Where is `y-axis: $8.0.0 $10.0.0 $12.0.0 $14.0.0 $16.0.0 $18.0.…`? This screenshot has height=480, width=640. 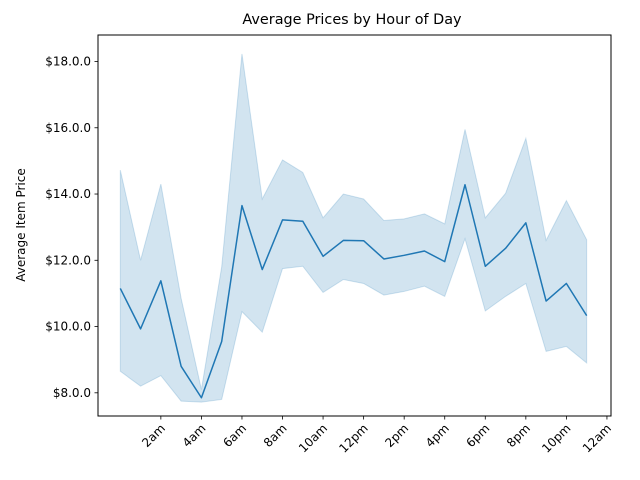 y-axis: $8.0.0 $10.0.0 $12.0.0 $14.0.0 $16.0.0 $18.0.… is located at coordinates (71, 227).